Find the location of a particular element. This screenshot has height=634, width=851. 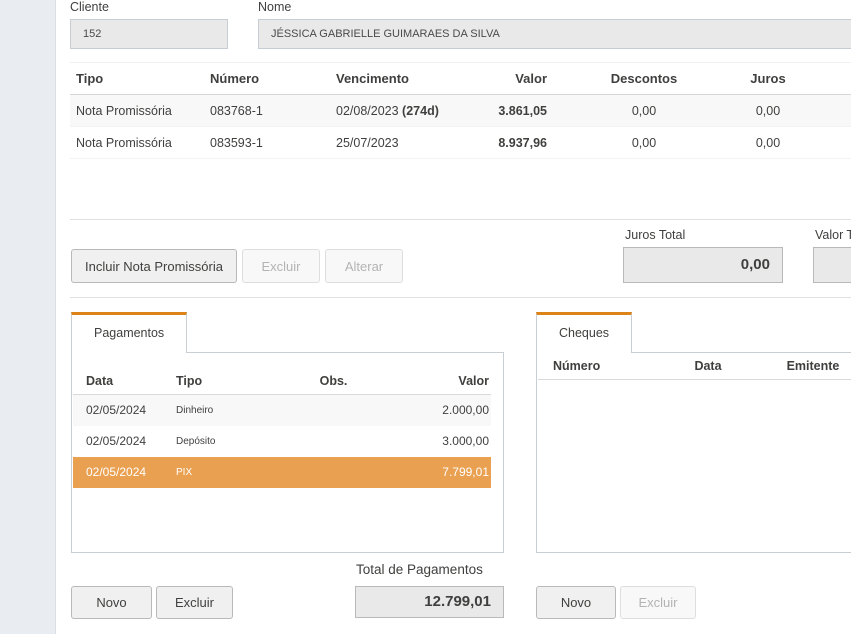

payment-valor: 3.000,00 is located at coordinates (465, 441).